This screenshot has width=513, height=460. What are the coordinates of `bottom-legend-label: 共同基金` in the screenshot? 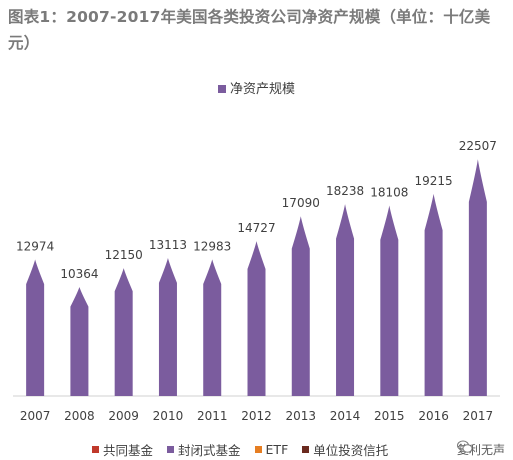 It's located at (128, 450).